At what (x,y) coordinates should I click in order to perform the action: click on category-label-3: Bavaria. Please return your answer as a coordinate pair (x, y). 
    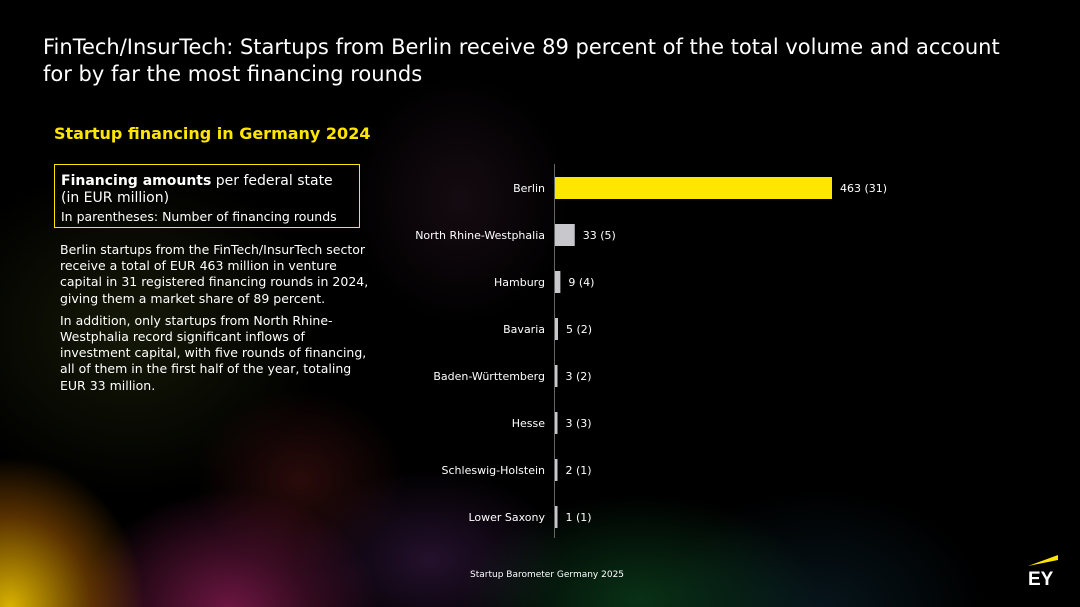
    Looking at the image, I should click on (524, 329).